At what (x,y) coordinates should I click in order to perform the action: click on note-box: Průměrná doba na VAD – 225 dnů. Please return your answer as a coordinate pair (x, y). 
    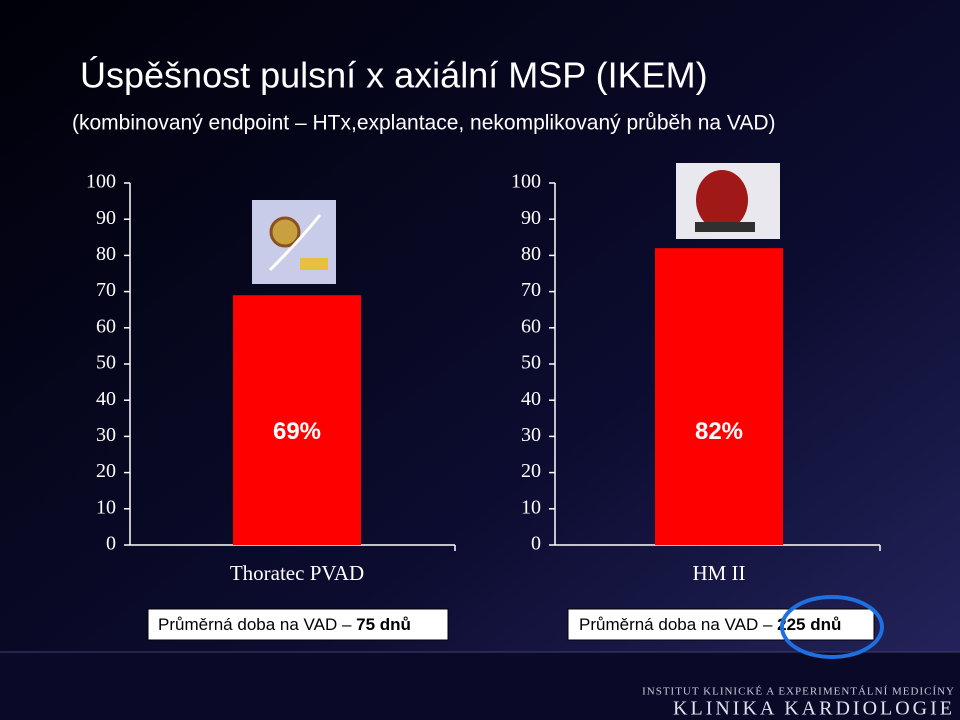
    Looking at the image, I should click on (725, 627).